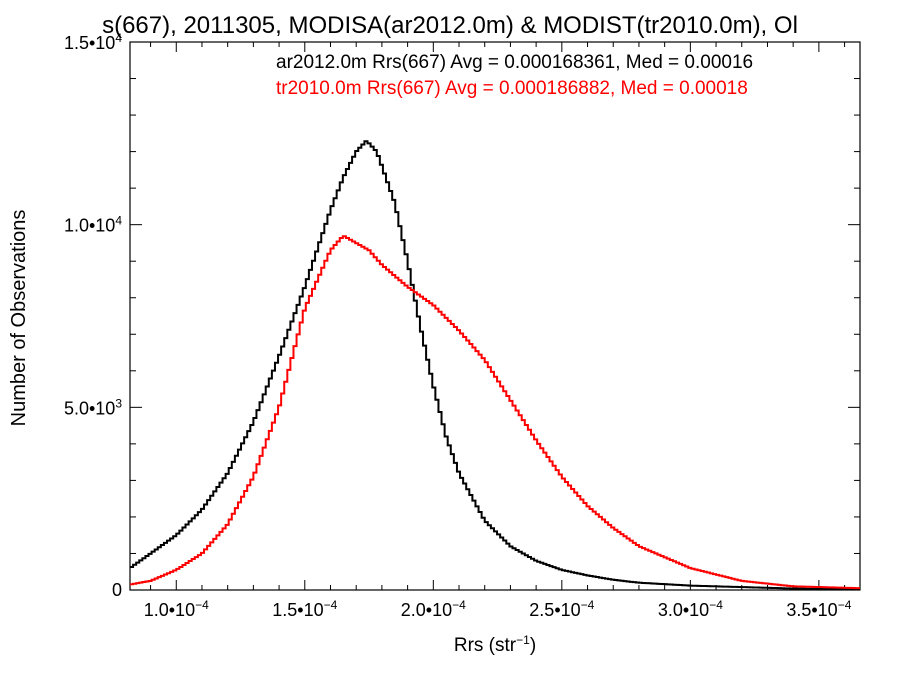 The width and height of the screenshot is (900, 675). Describe the element at coordinates (117, 590) in the screenshot. I see `y-tick-label: 0` at that location.